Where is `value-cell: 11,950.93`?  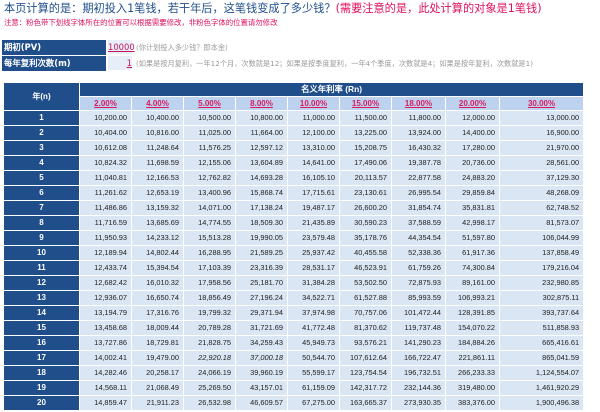 value-cell: 11,950.93 is located at coordinates (105, 238).